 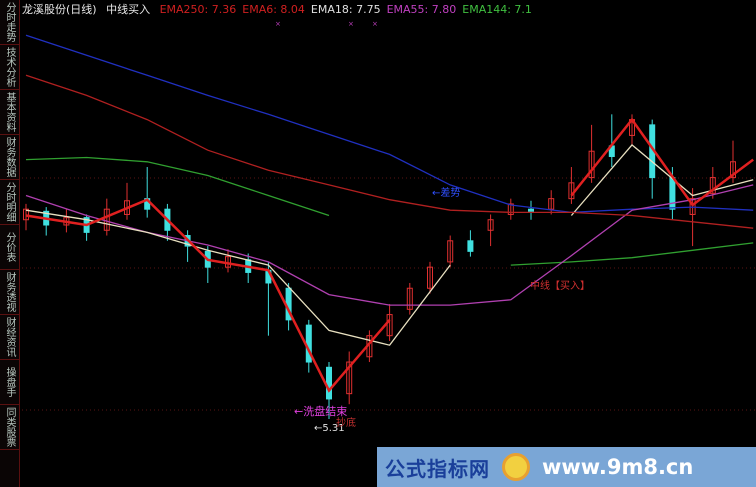 I want to click on sidebar-tab: 分时走势, so click(x=9, y=22).